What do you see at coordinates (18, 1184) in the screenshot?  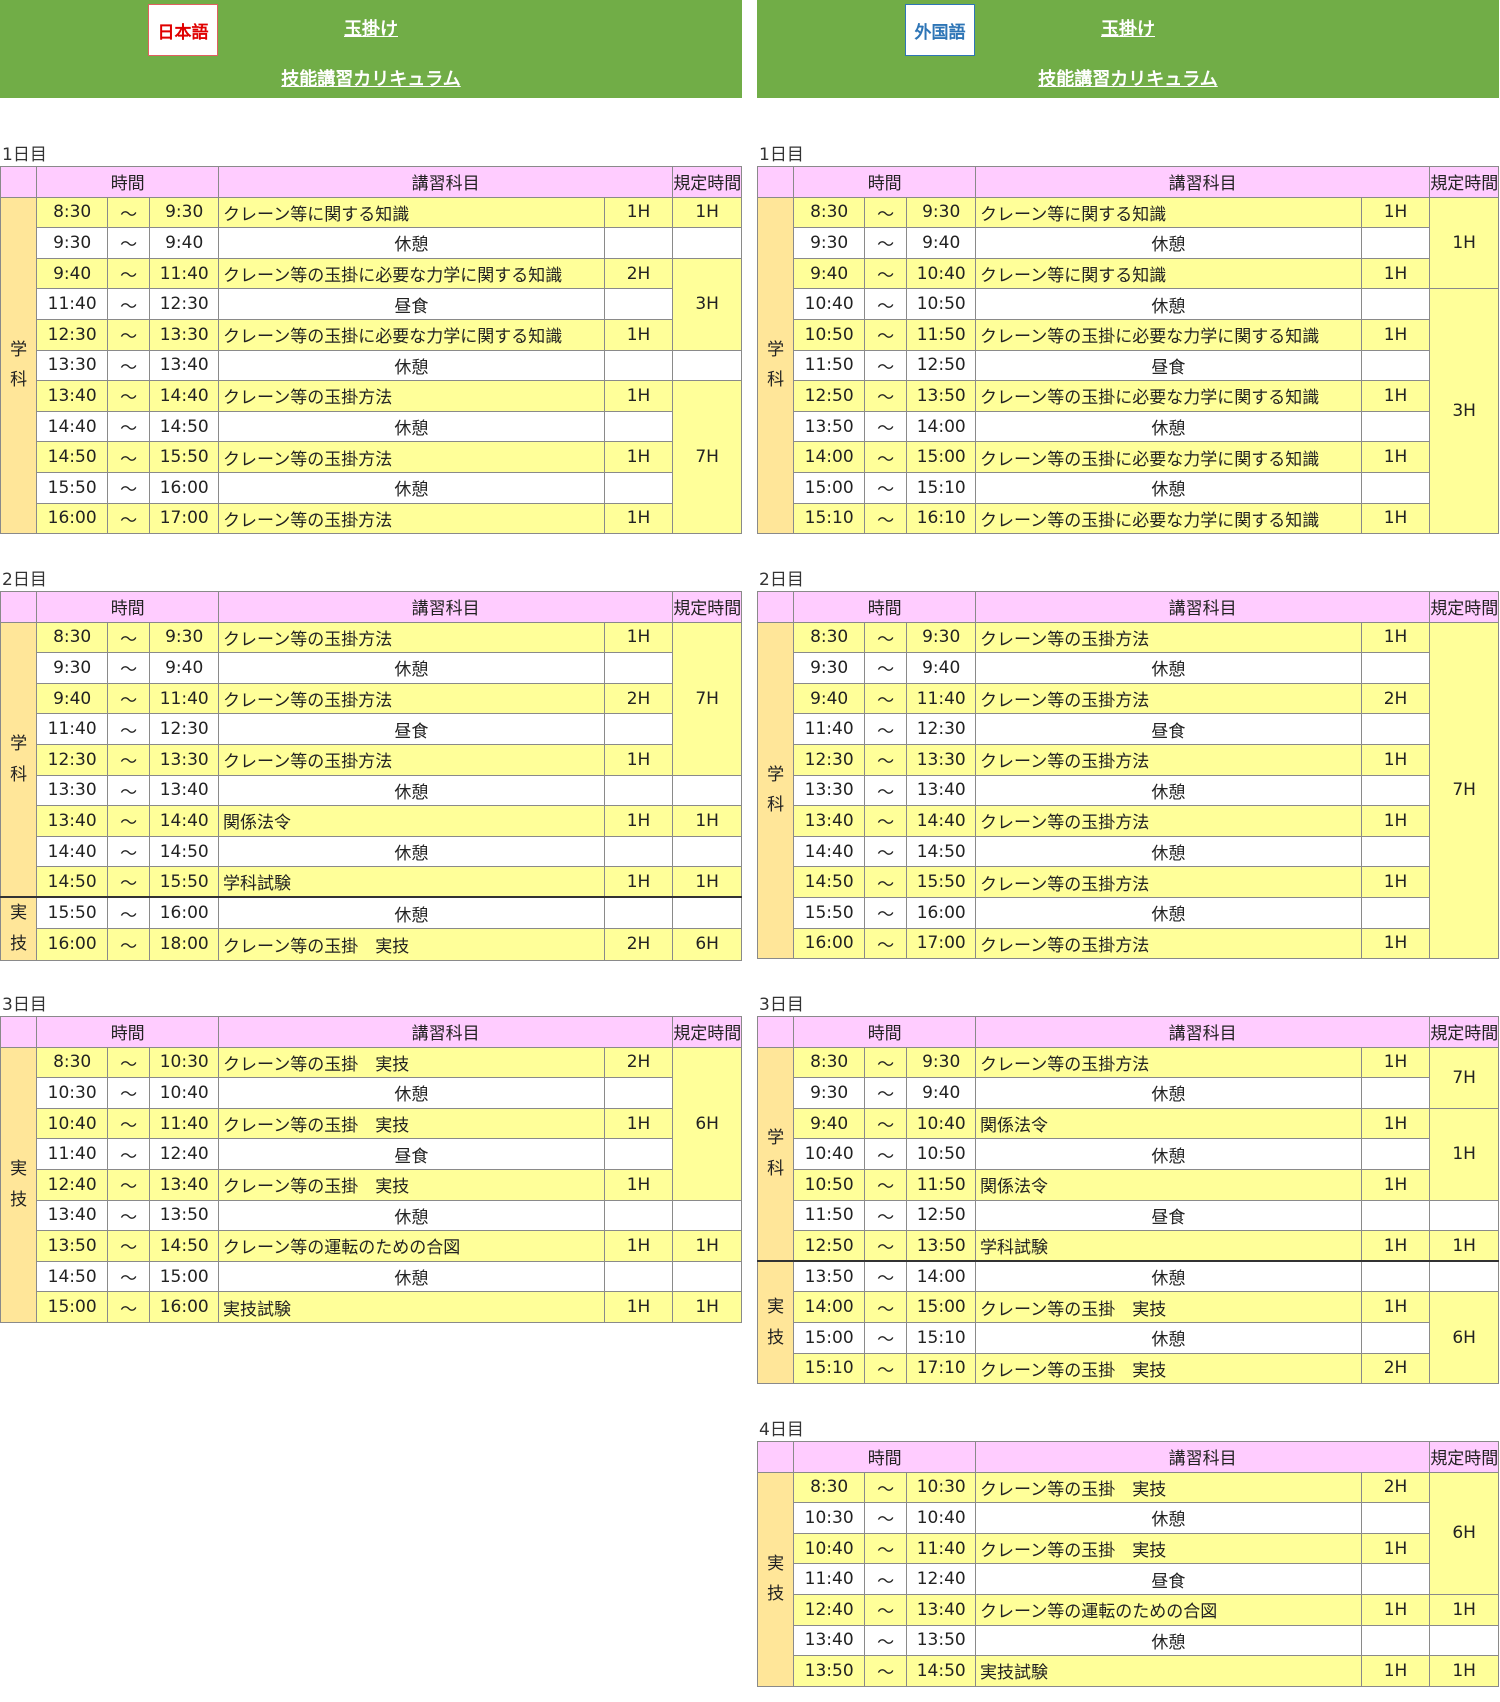 I see `category-label: 実技` at bounding box center [18, 1184].